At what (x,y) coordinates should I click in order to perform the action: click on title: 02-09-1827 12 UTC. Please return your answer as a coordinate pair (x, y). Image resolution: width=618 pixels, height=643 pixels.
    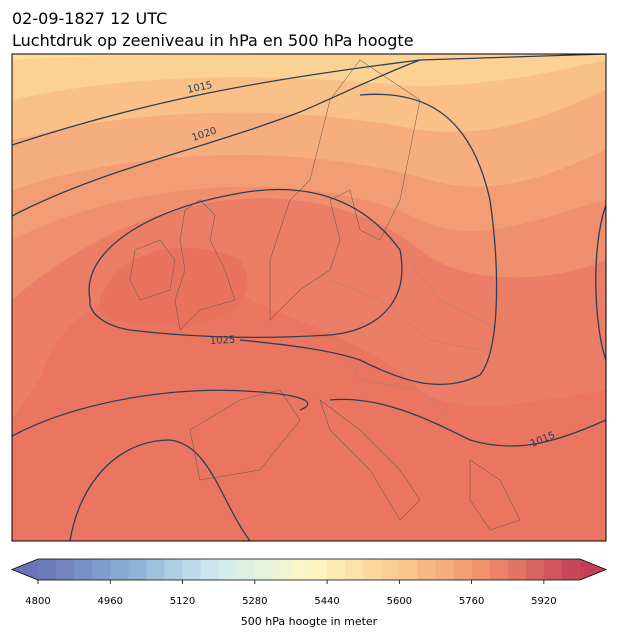
    Looking at the image, I should click on (89, 18).